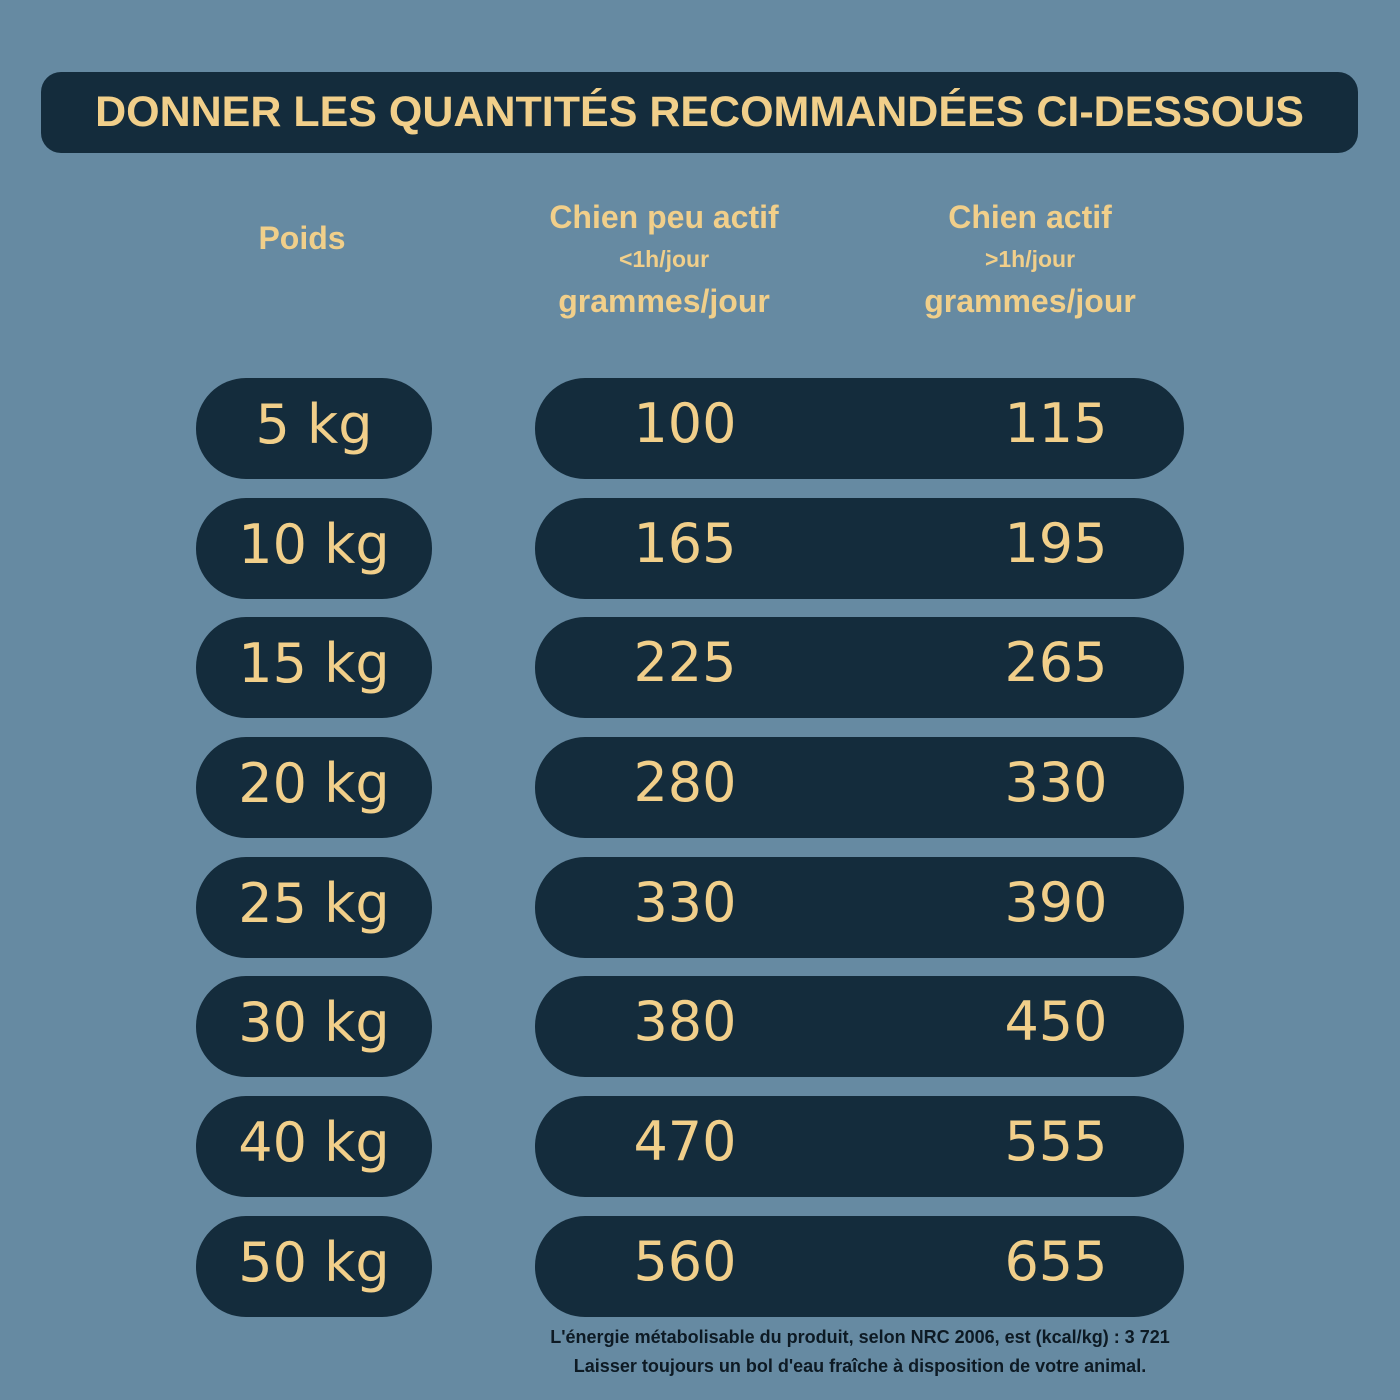 The width and height of the screenshot is (1400, 1400). I want to click on quantity-pill: 470 555, so click(859, 1147).